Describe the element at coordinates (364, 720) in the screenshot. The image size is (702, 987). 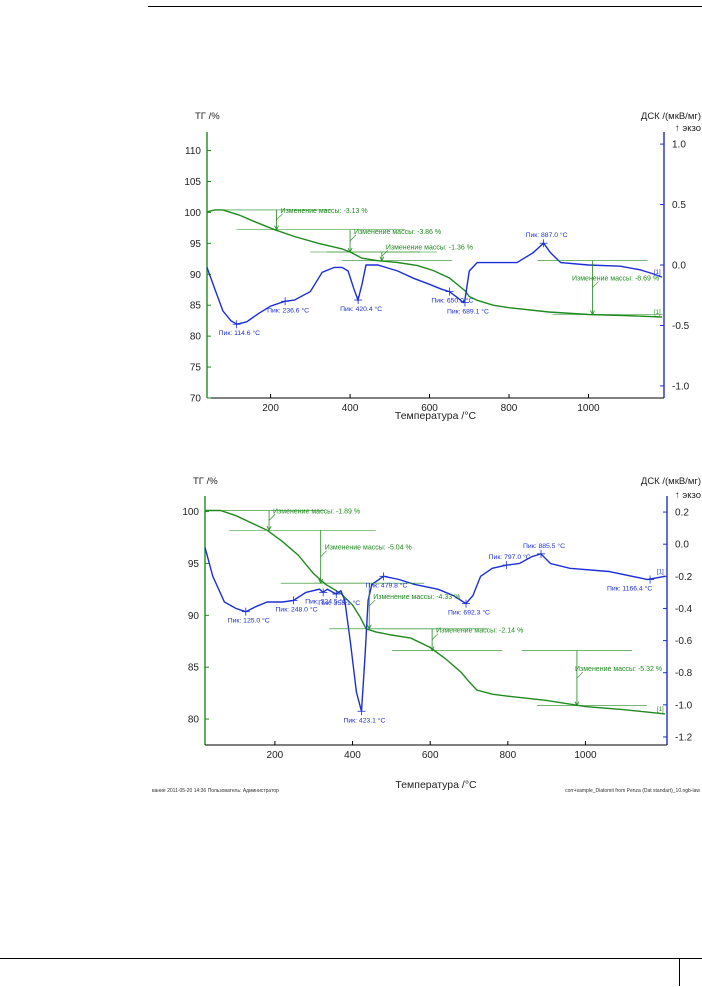
I see `peak-label: Пик: 423.1 °C` at that location.